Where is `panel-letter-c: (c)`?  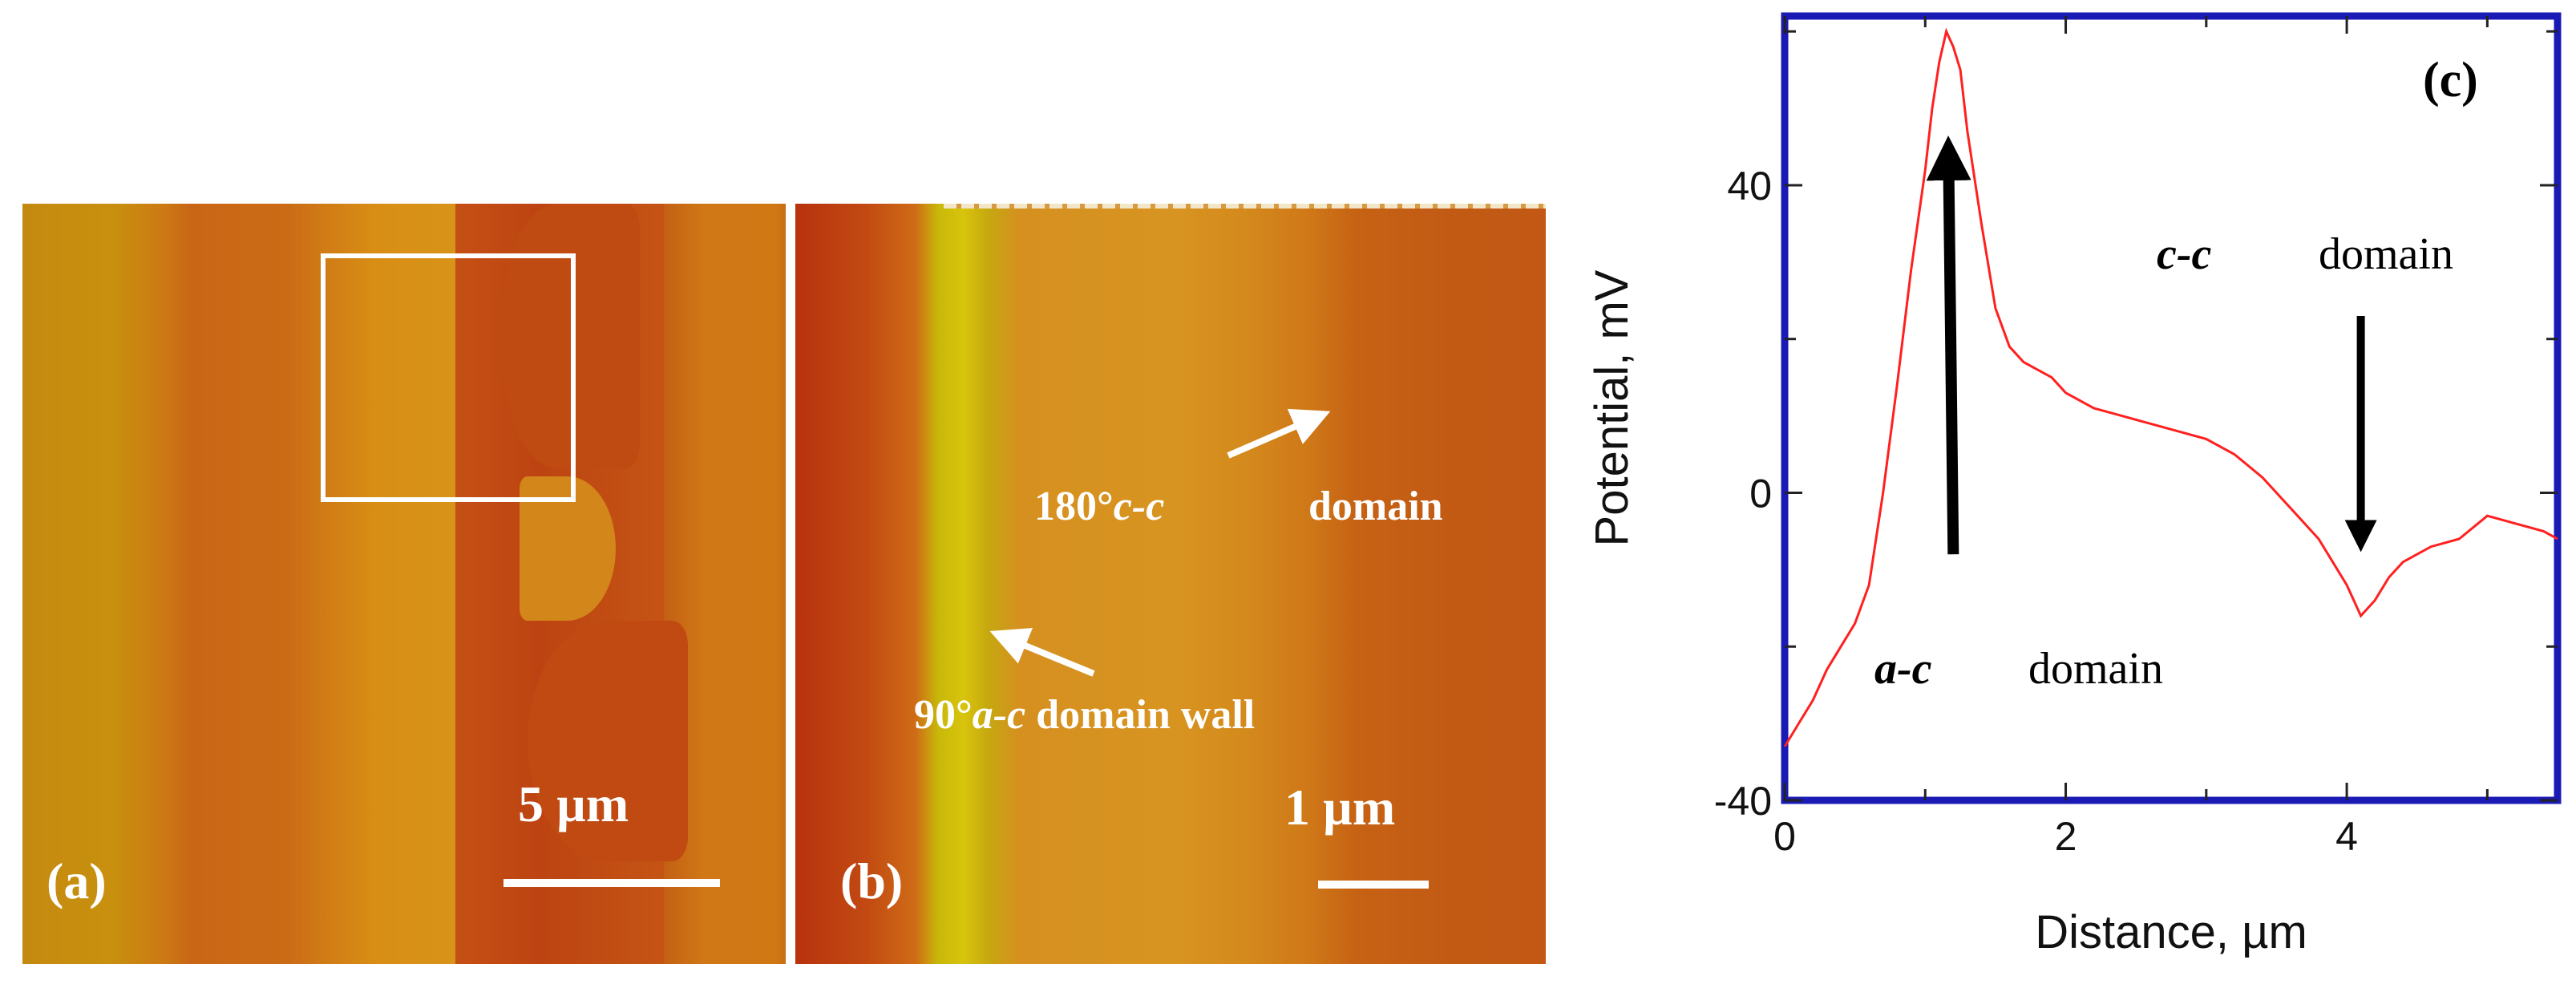
panel-letter-c: (c) is located at coordinates (2450, 80).